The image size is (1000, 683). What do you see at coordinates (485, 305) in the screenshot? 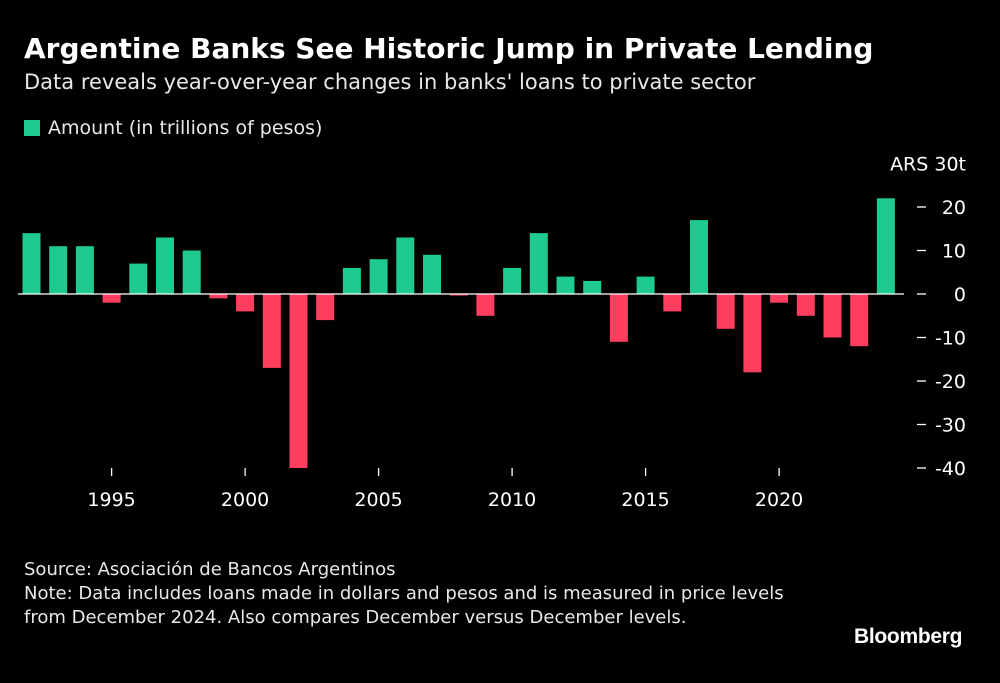
I see `bar-2009` at bounding box center [485, 305].